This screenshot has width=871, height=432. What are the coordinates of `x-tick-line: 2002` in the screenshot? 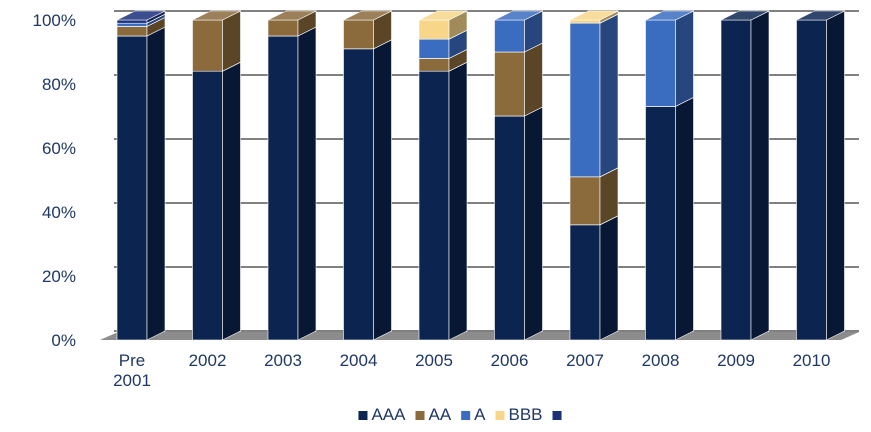 It's located at (208, 360).